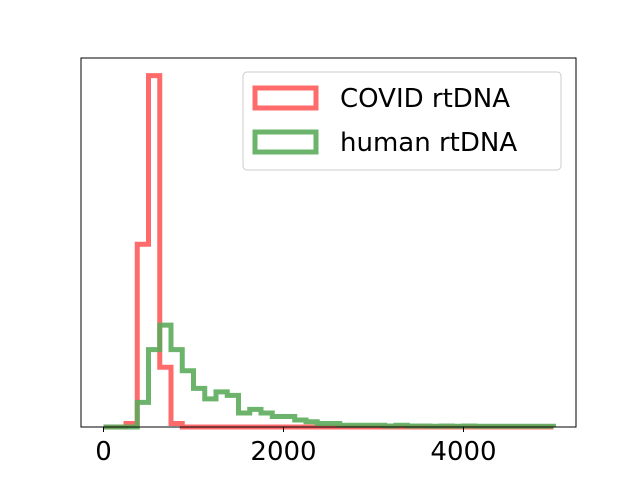 The width and height of the screenshot is (640, 480). Describe the element at coordinates (428, 143) in the screenshot. I see `legend-label-1: human rtDNA` at that location.